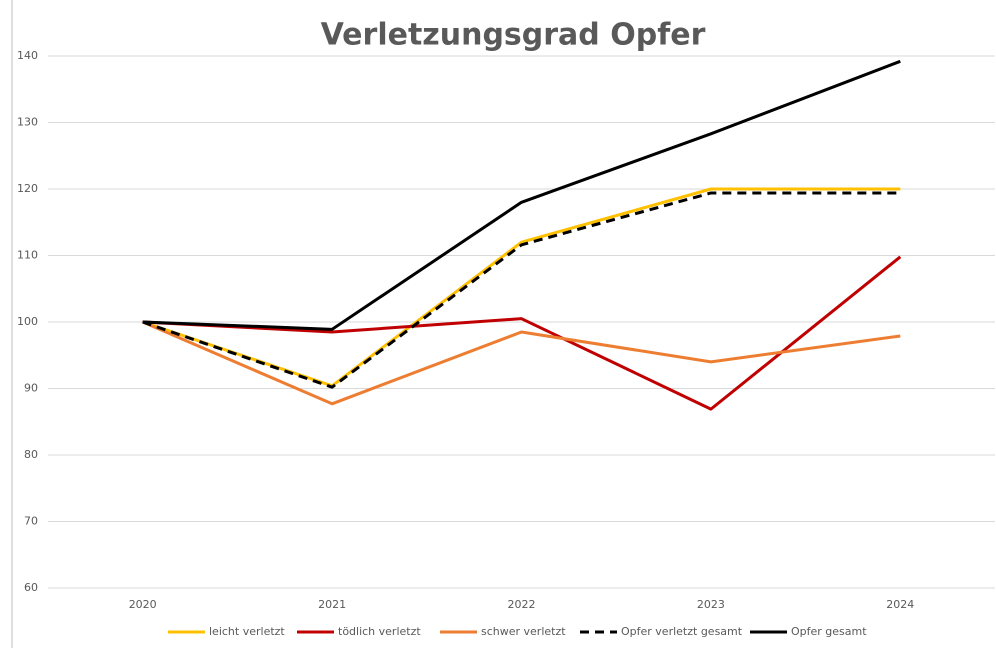 The image size is (996, 648). I want to click on legend-label: tödlich verletzt, so click(379, 631).